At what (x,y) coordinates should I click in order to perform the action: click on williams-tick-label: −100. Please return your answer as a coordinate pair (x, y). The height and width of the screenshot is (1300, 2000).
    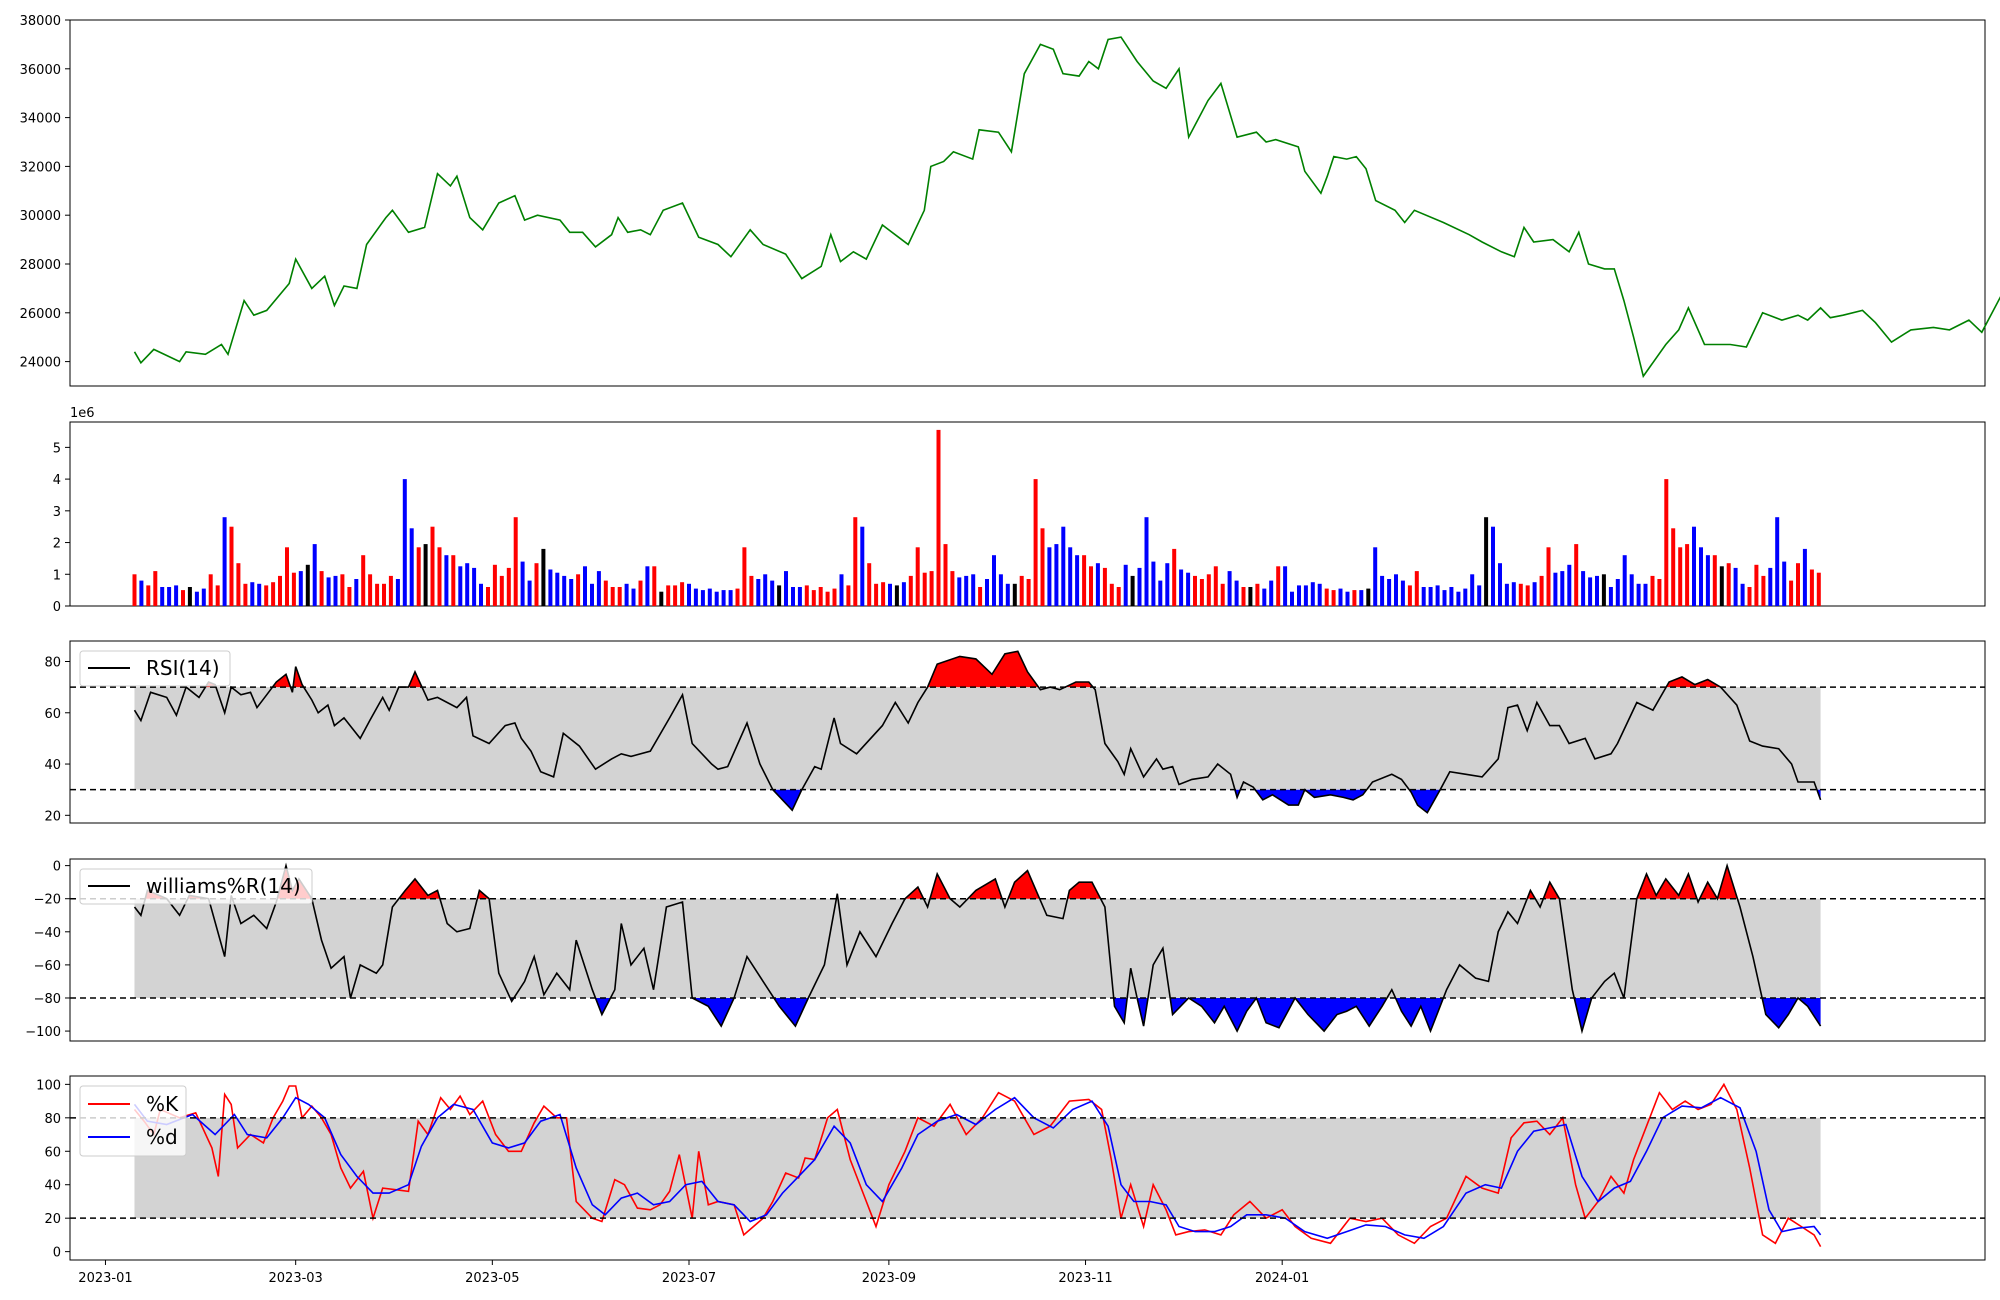
    Looking at the image, I should click on (43, 1032).